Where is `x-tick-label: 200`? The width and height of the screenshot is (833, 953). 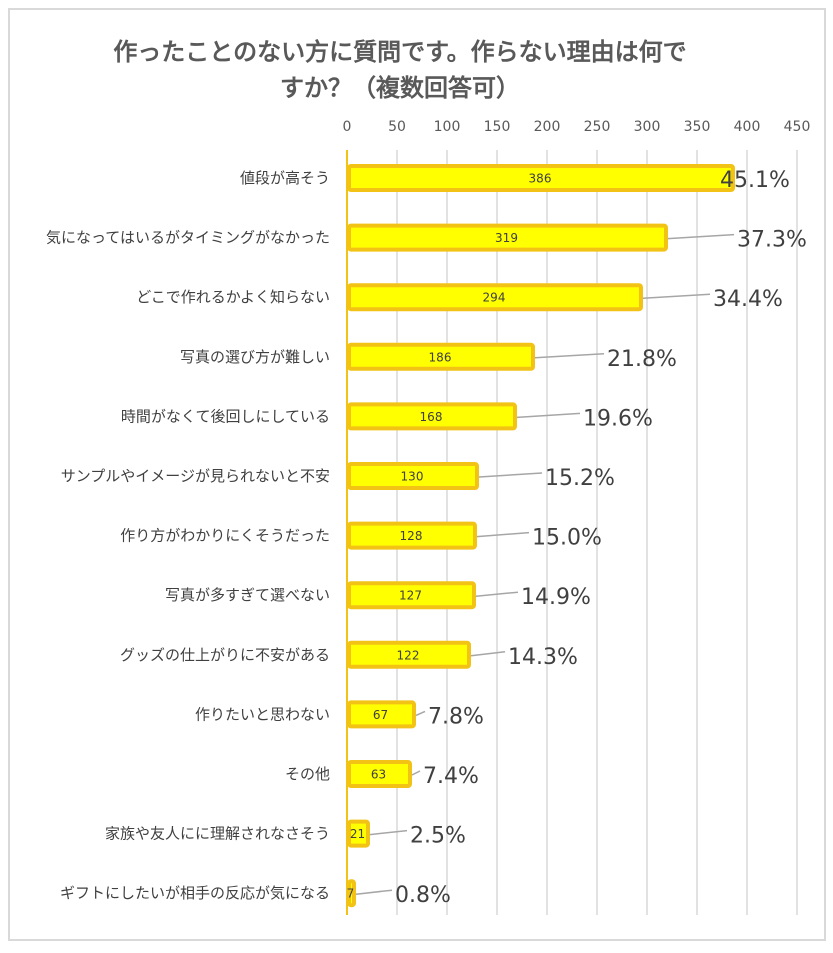
x-tick-label: 200 is located at coordinates (547, 127).